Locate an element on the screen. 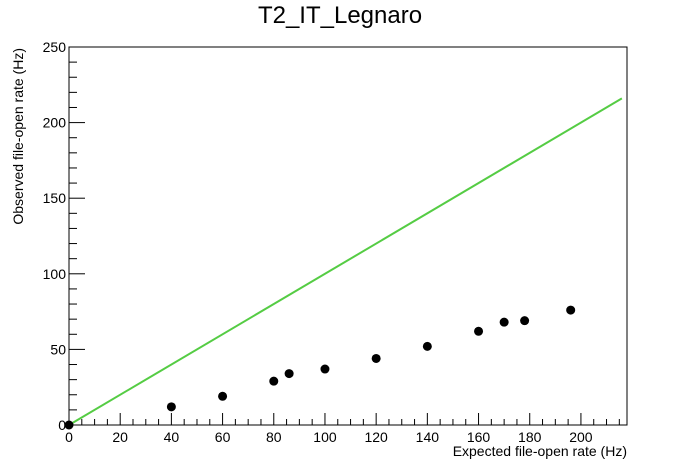  x-axis-label: Expected file-open rate (Hz) is located at coordinates (540, 451).